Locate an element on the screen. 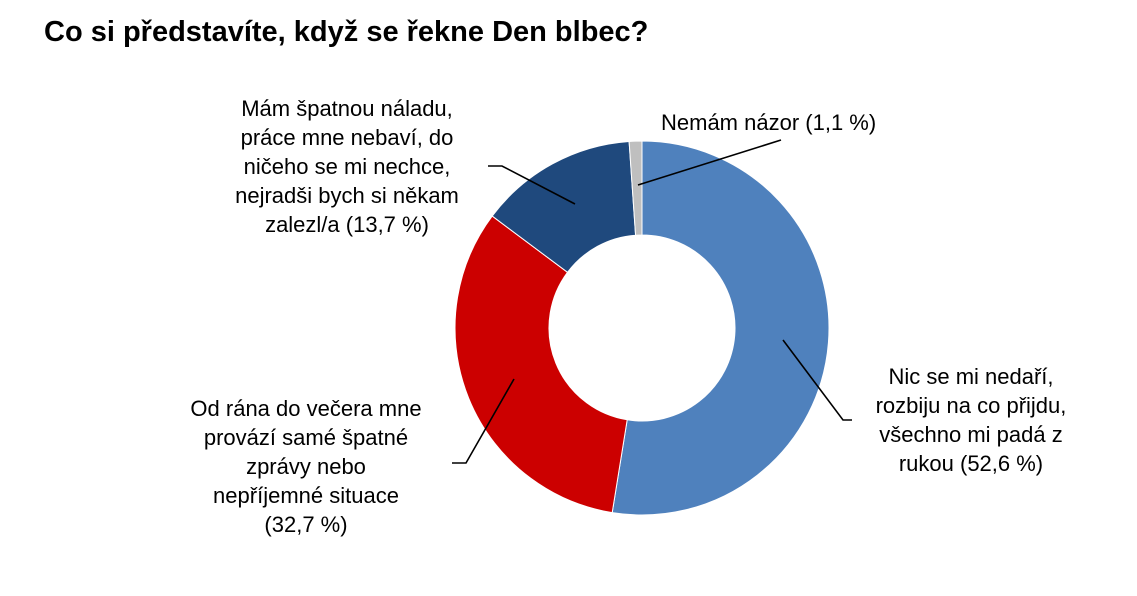 The width and height of the screenshot is (1137, 596). slice-label: Nemám názor (1,1 %) is located at coordinates (768, 122).